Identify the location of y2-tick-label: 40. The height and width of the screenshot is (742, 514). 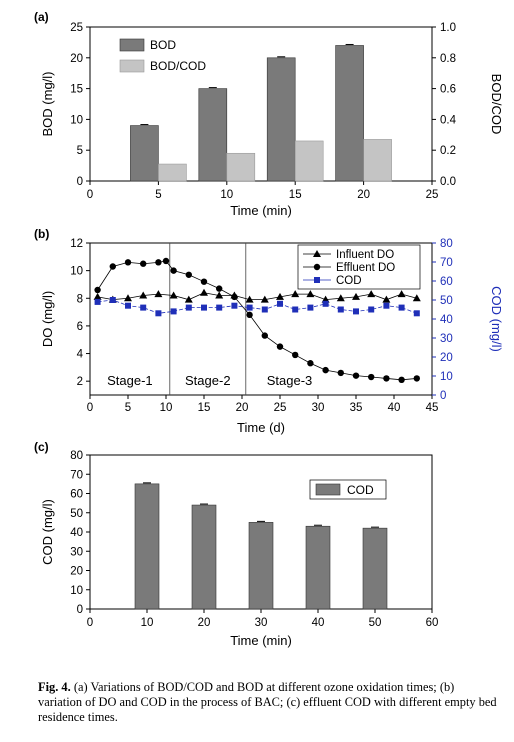
(446, 320).